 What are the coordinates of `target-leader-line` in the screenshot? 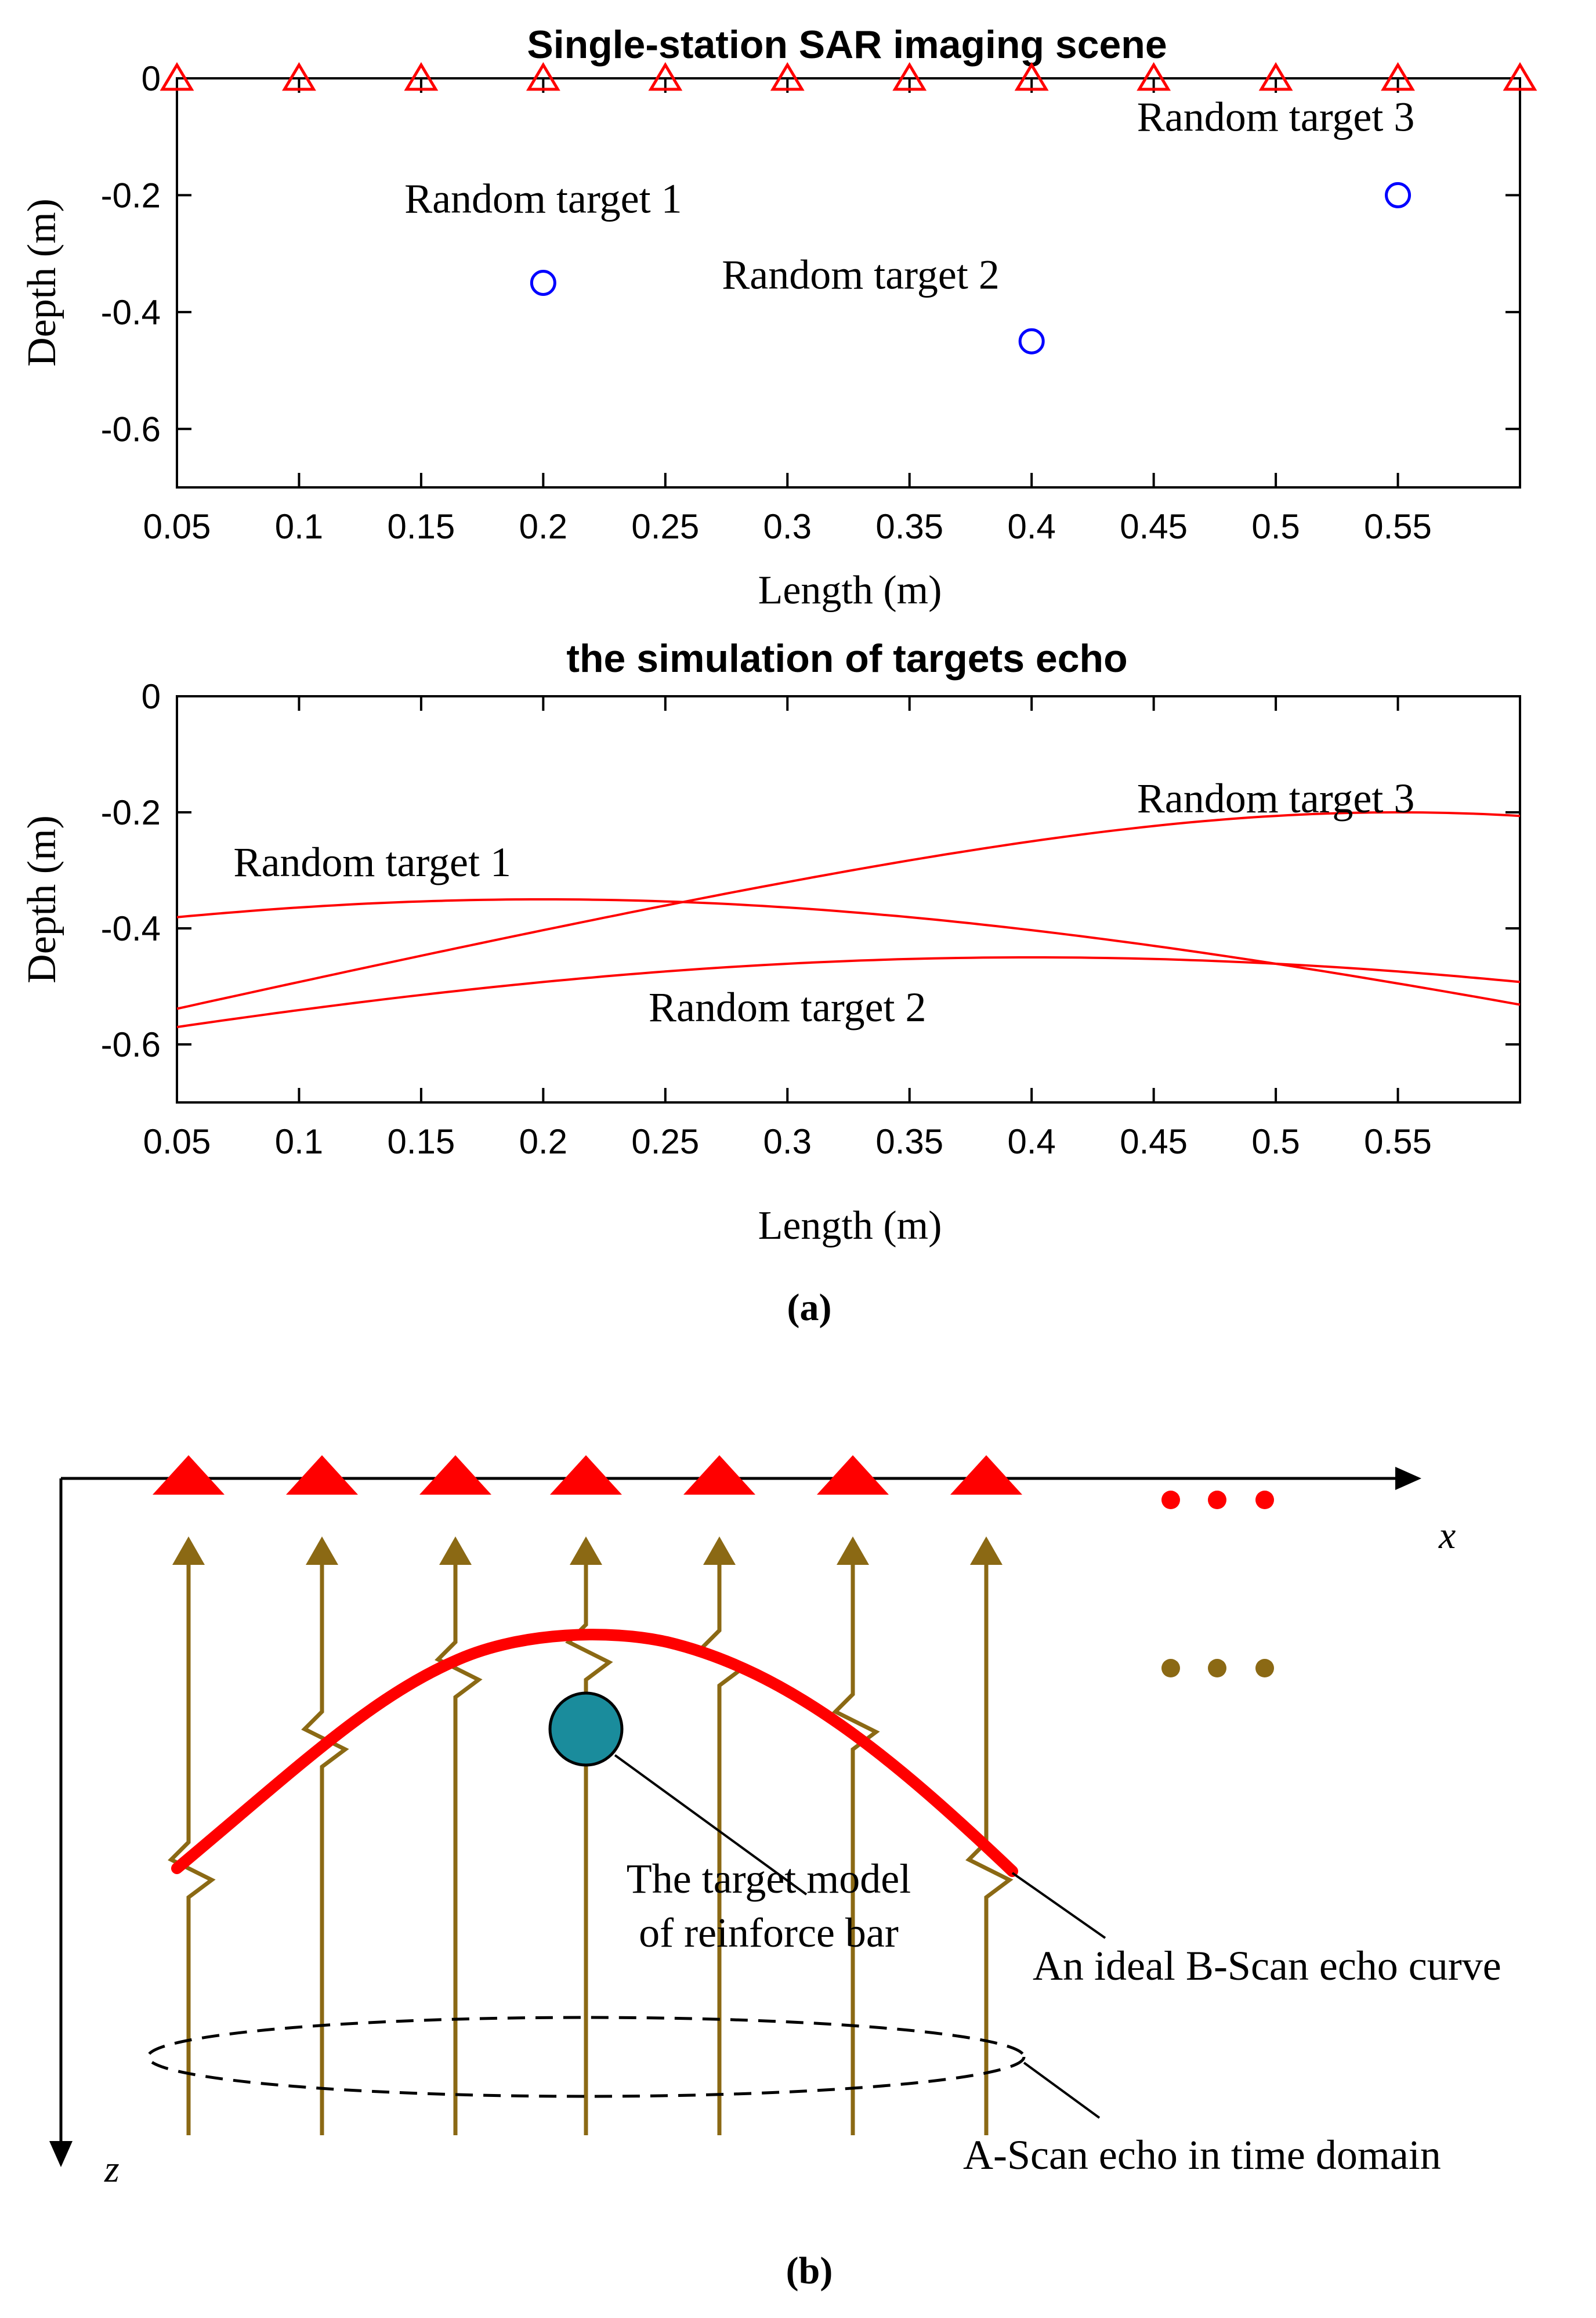 It's located at (711, 1825).